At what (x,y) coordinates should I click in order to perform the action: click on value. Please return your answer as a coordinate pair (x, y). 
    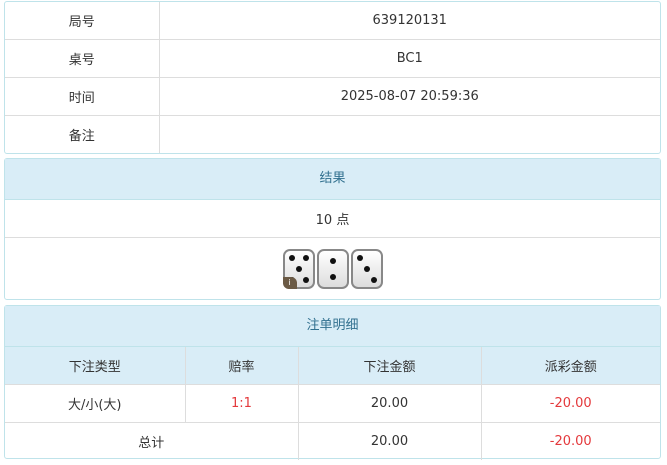
    Looking at the image, I should click on (409, 134).